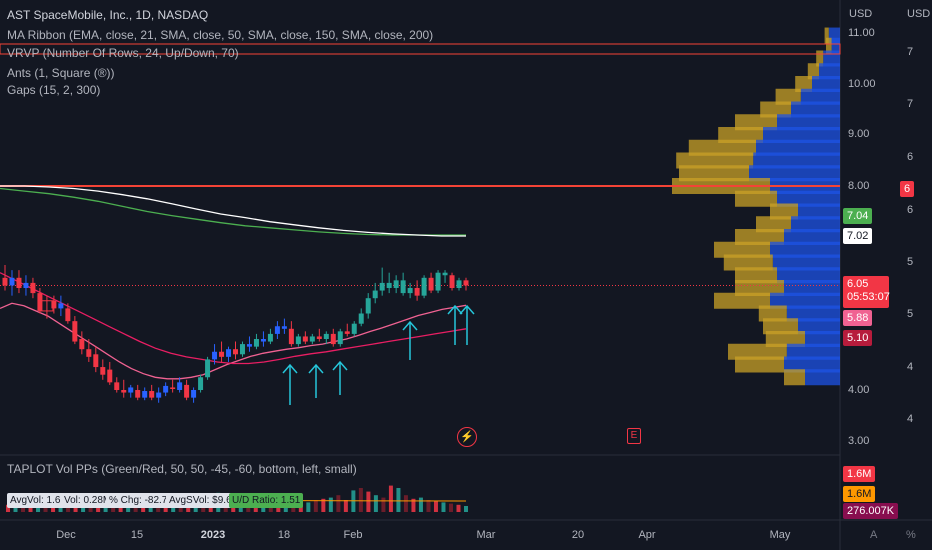  Describe the element at coordinates (859, 494) in the screenshot. I see `vol-level-tag: 1.6M` at that location.